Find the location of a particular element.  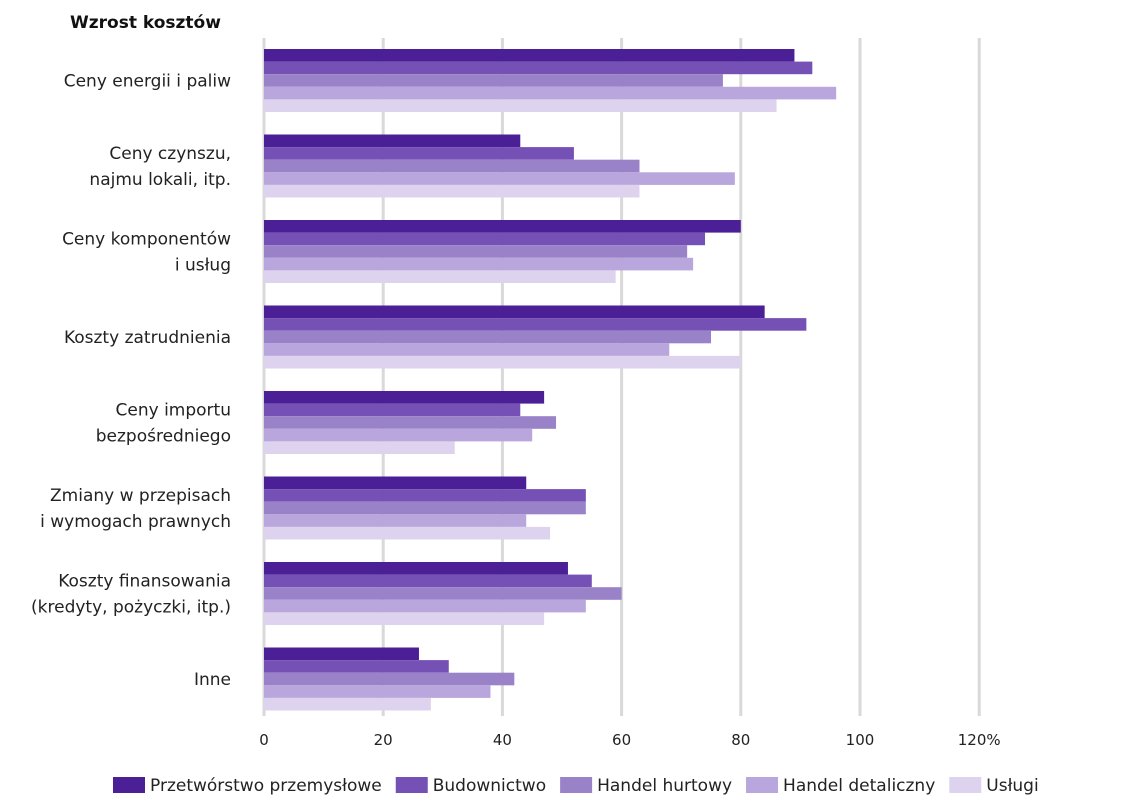

category-label: i wymogach prawnych is located at coordinates (135, 522).